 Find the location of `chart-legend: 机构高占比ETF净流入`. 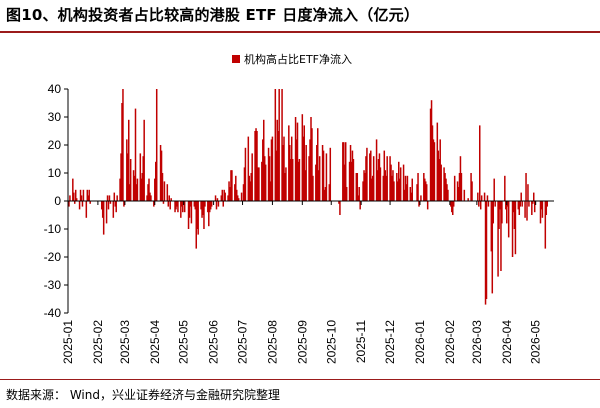

chart-legend: 机构高占比ETF净流入 is located at coordinates (292, 59).